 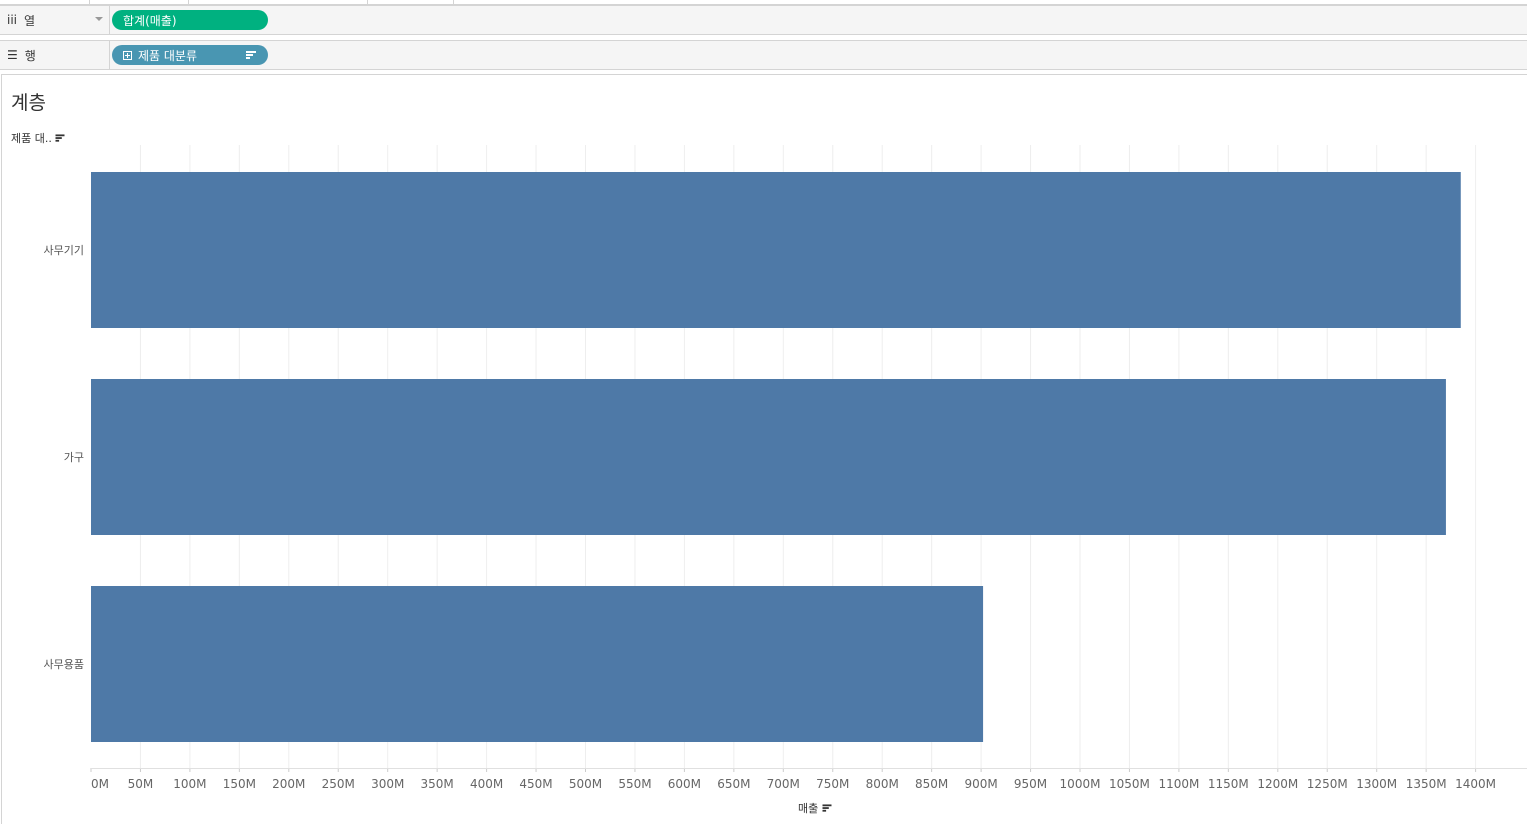 What do you see at coordinates (832, 784) in the screenshot?
I see `x-tick-label: 750M` at bounding box center [832, 784].